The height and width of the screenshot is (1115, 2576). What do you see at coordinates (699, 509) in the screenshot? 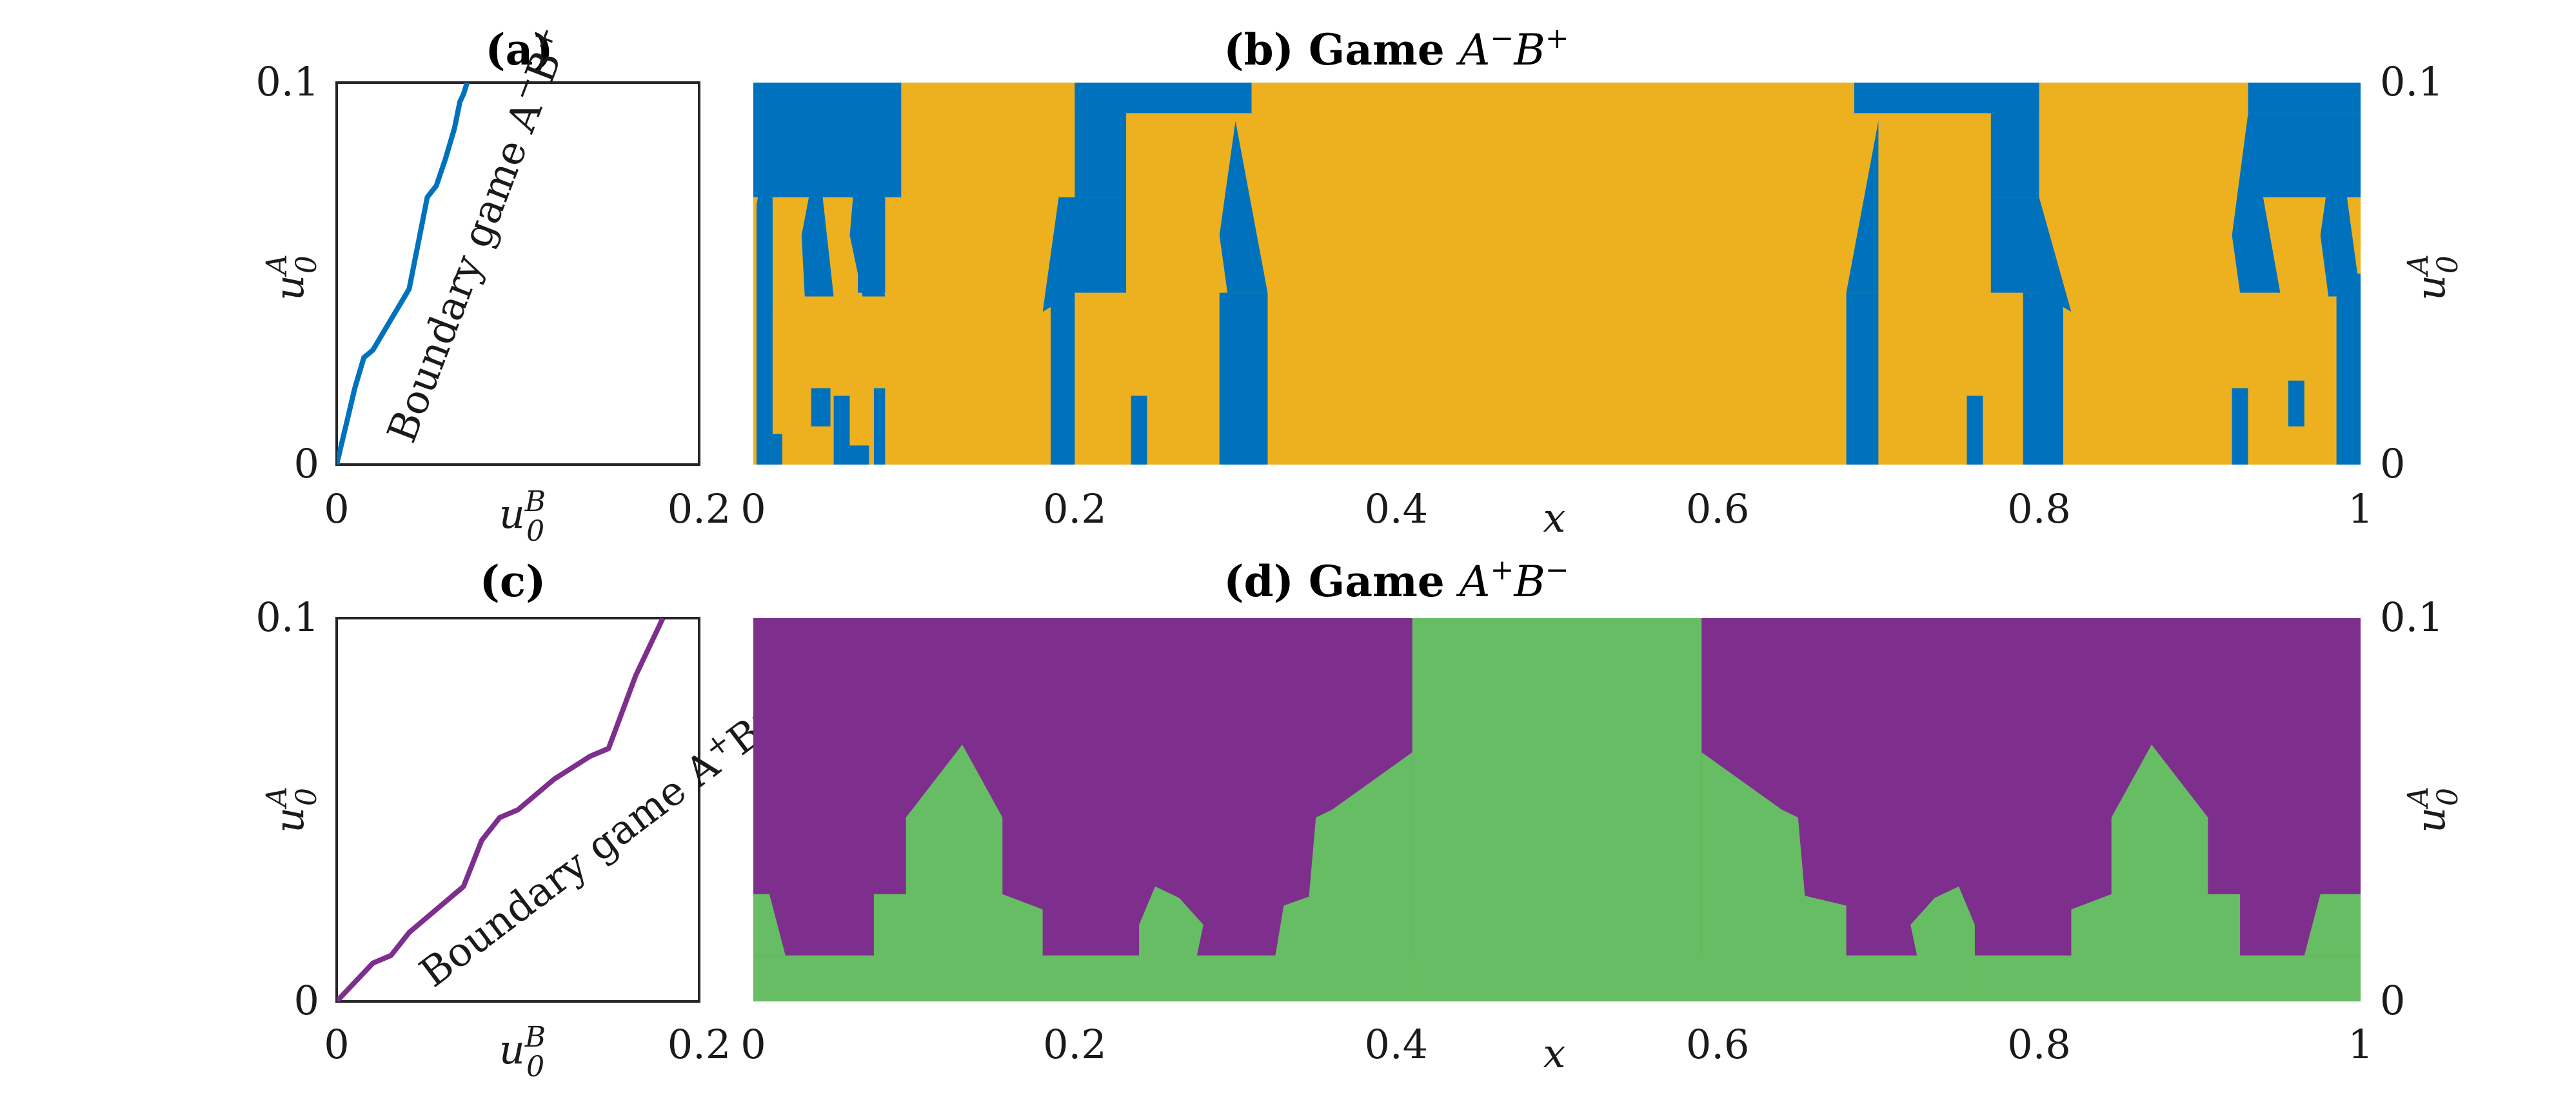
I see `panel-a-xtick-right: 0.2` at bounding box center [699, 509].